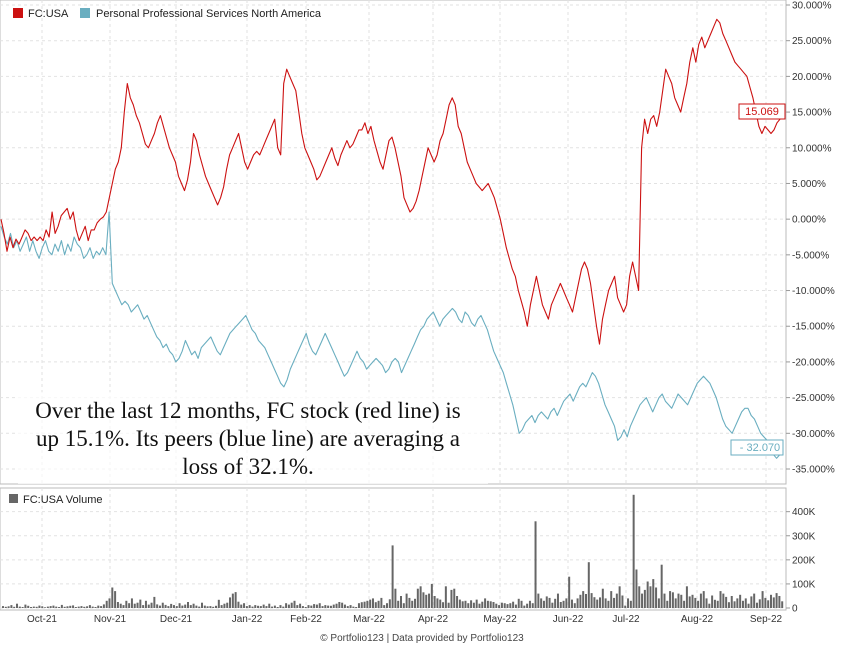 The height and width of the screenshot is (650, 845). I want to click on volume-axis-ticks: 0 100K 200K 300K 400K, so click(801, 561).